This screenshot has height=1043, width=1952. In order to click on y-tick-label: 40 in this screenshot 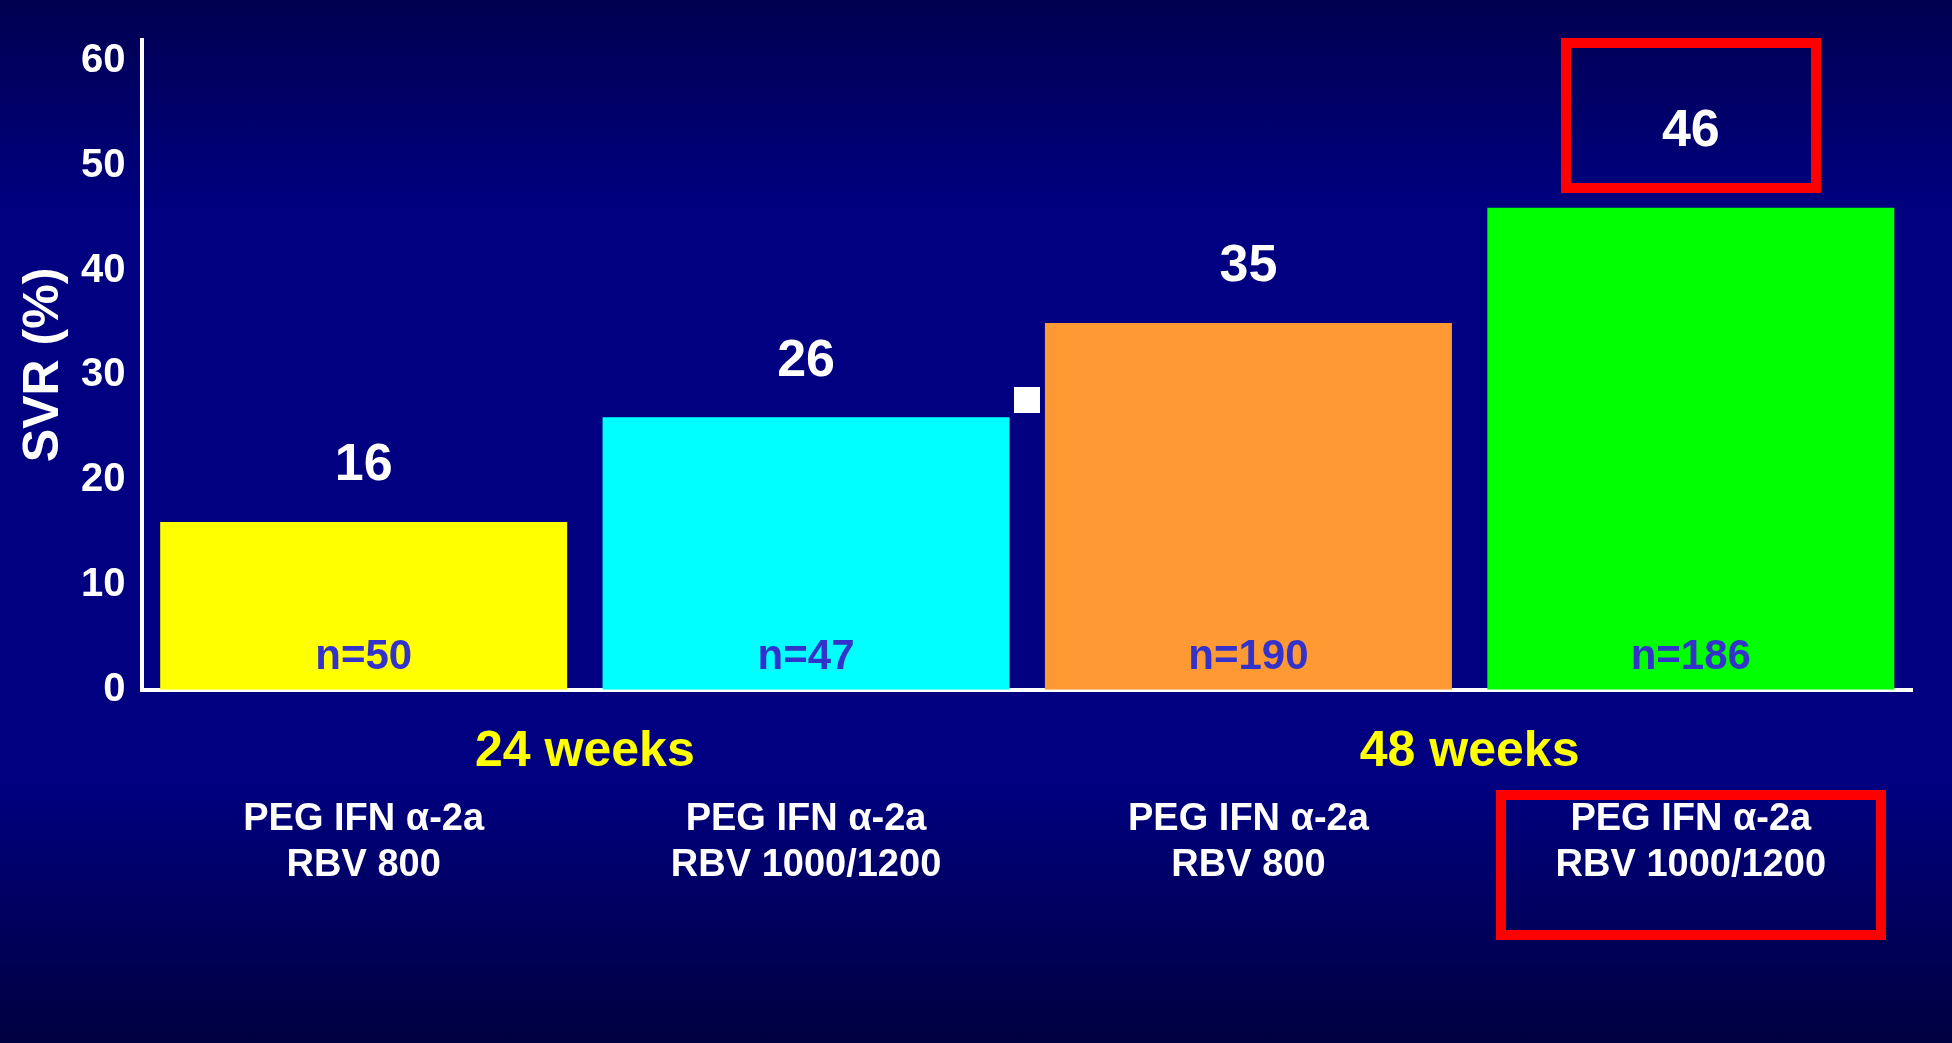, I will do `click(103, 267)`.